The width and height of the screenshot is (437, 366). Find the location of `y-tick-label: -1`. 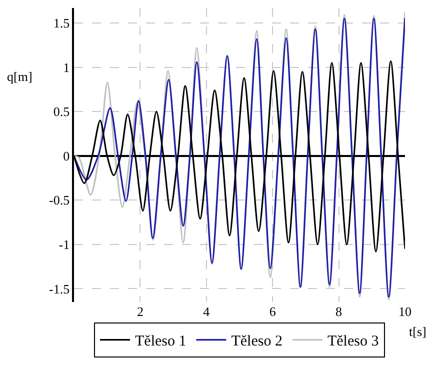

y-tick-label: -1 is located at coordinates (64, 244).